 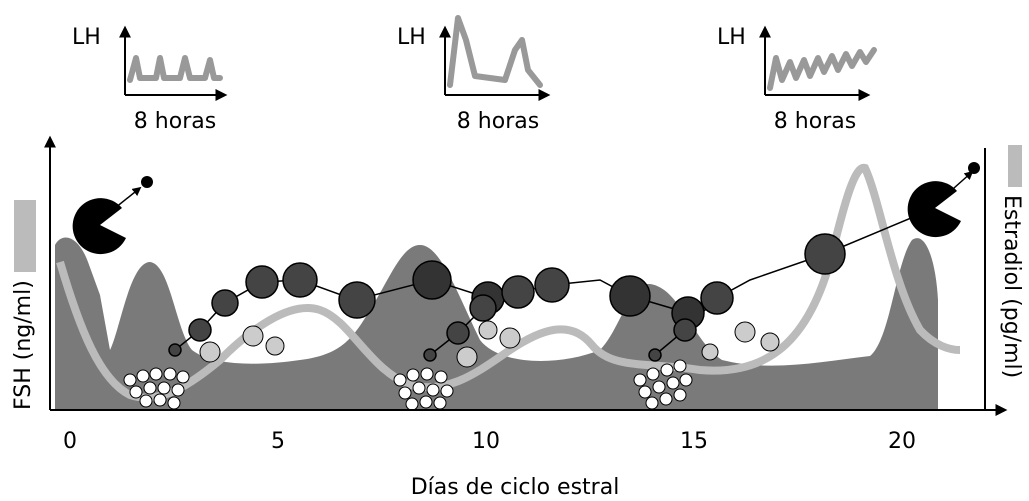 What do you see at coordinates (486, 441) in the screenshot?
I see `x-tick-label: 10` at bounding box center [486, 441].